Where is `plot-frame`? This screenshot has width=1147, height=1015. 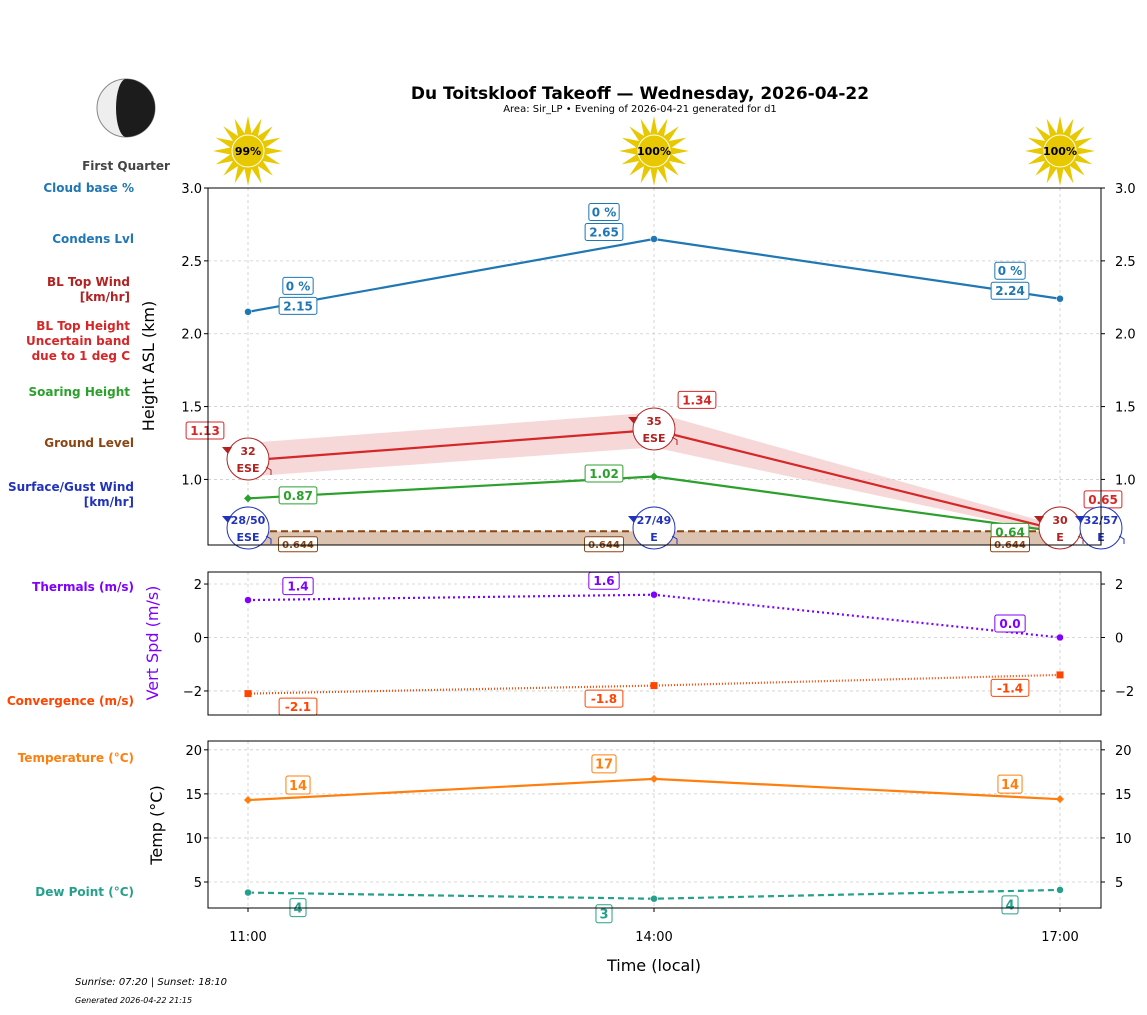
plot-frame is located at coordinates (654, 643).